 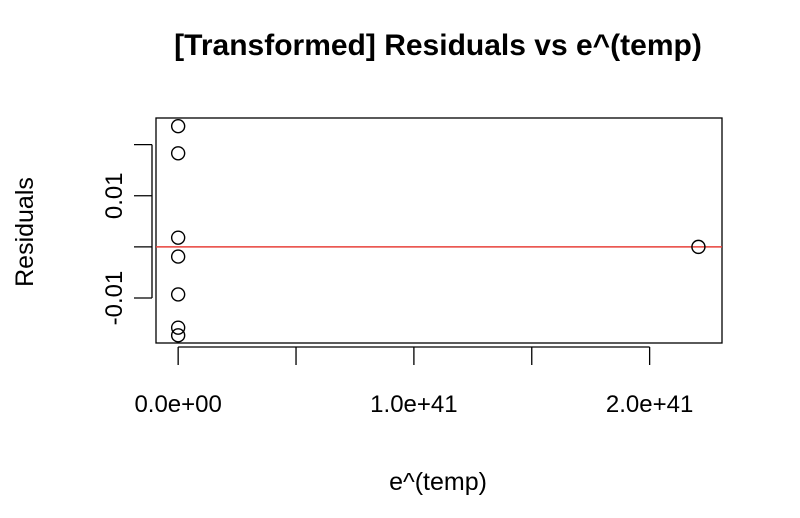 What do you see at coordinates (438, 45) in the screenshot?
I see `chart-title: [Transformed] Residuals vs e^(temp)` at bounding box center [438, 45].